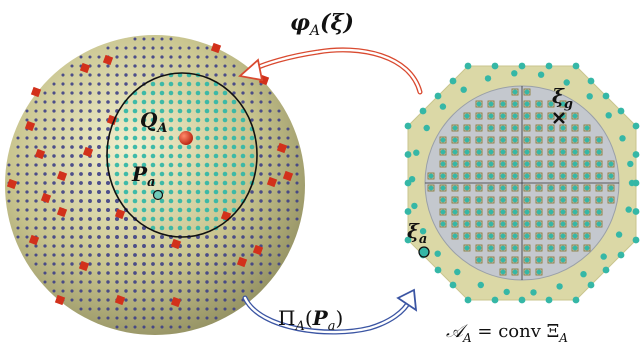  What do you see at coordinates (310, 320) in the screenshot?
I see `label-Pi: ΠA(Pa)` at bounding box center [310, 320].